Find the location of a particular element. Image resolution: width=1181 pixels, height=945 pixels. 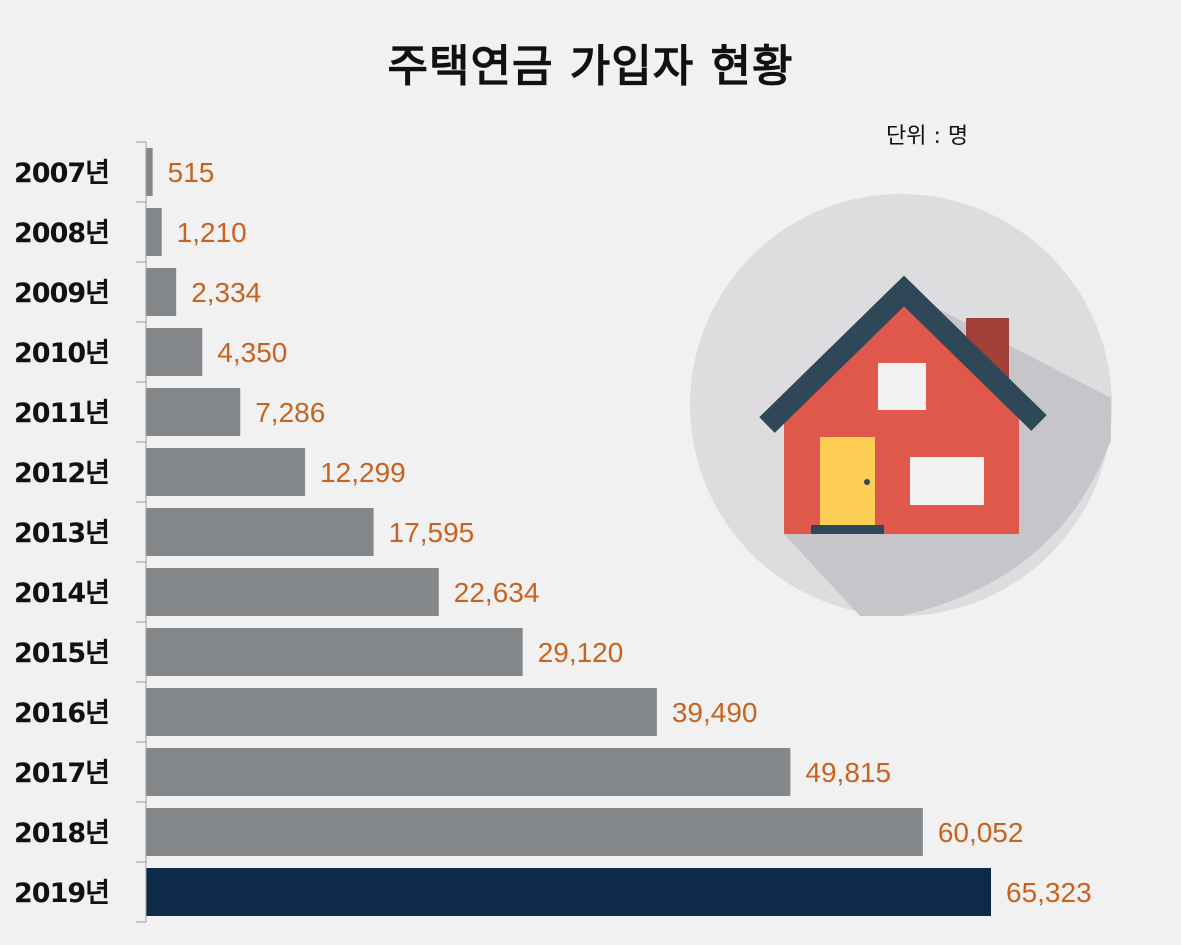

house-shadow is located at coordinates (947, 453).